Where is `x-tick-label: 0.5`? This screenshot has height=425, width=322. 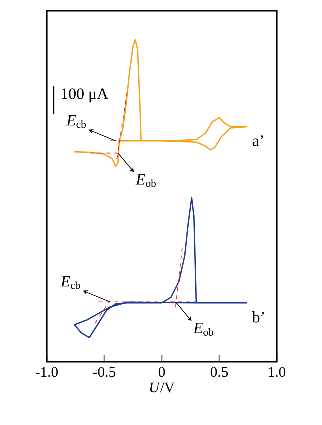 x-tick-label: 0.5 is located at coordinates (219, 372).